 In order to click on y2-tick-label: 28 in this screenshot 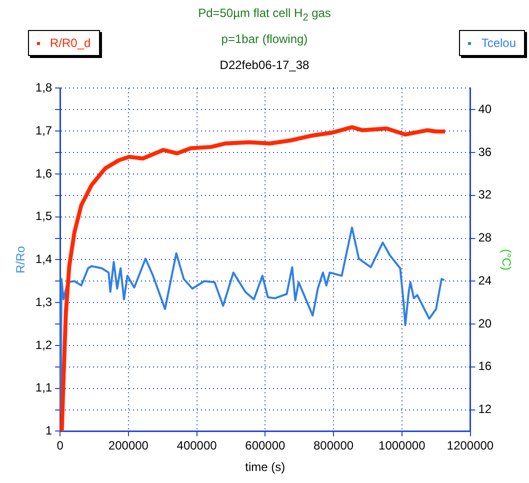, I will do `click(485, 237)`.